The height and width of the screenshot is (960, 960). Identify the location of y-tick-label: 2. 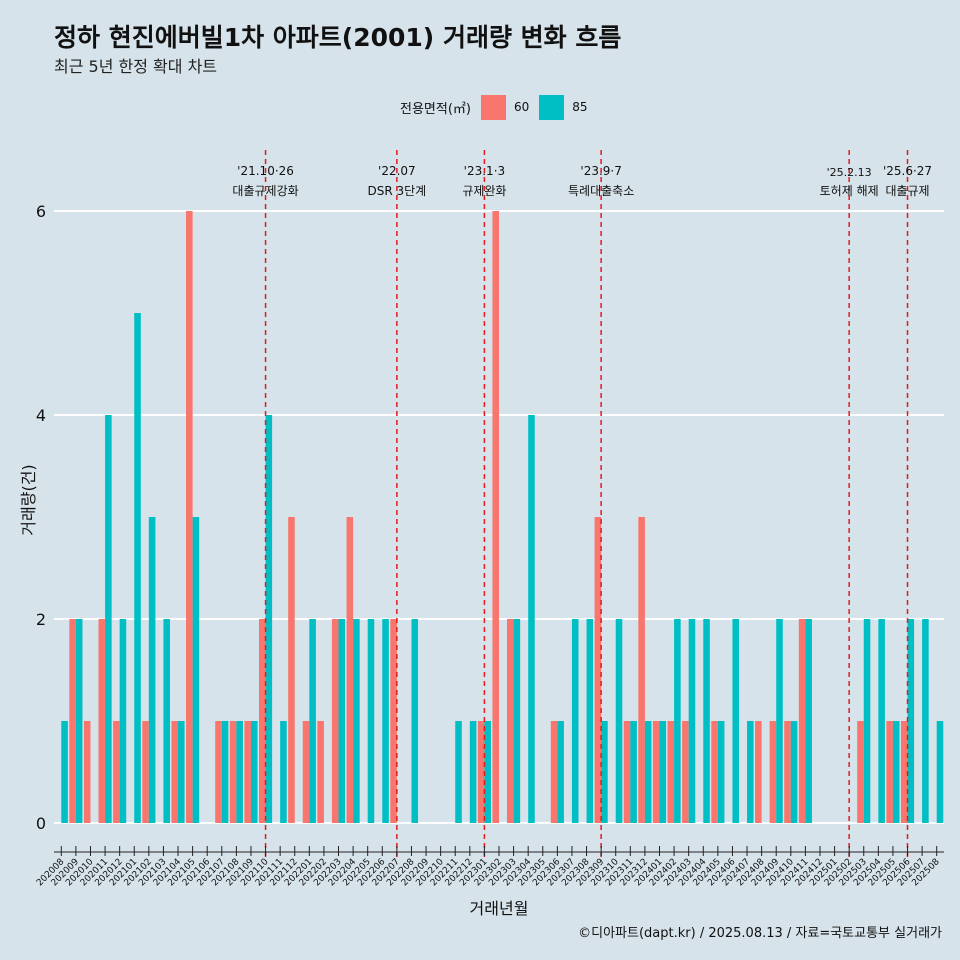
(41, 619).